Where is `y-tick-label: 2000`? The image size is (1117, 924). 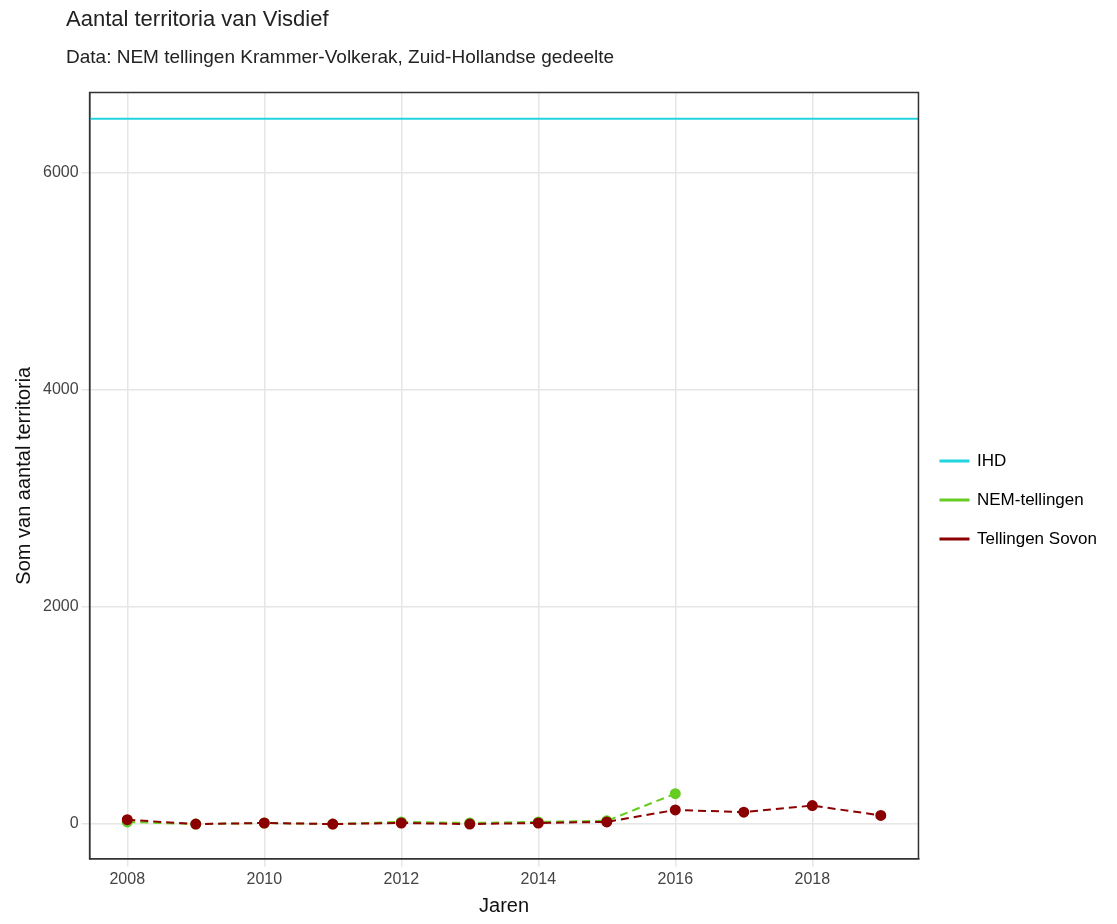 y-tick-label: 2000 is located at coordinates (61, 606).